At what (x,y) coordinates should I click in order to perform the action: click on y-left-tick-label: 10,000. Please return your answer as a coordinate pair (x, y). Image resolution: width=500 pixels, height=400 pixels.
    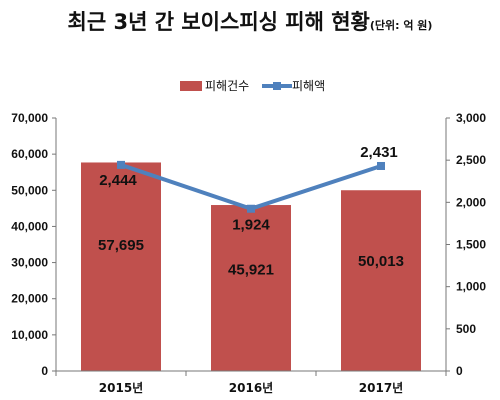
    Looking at the image, I should click on (29, 335).